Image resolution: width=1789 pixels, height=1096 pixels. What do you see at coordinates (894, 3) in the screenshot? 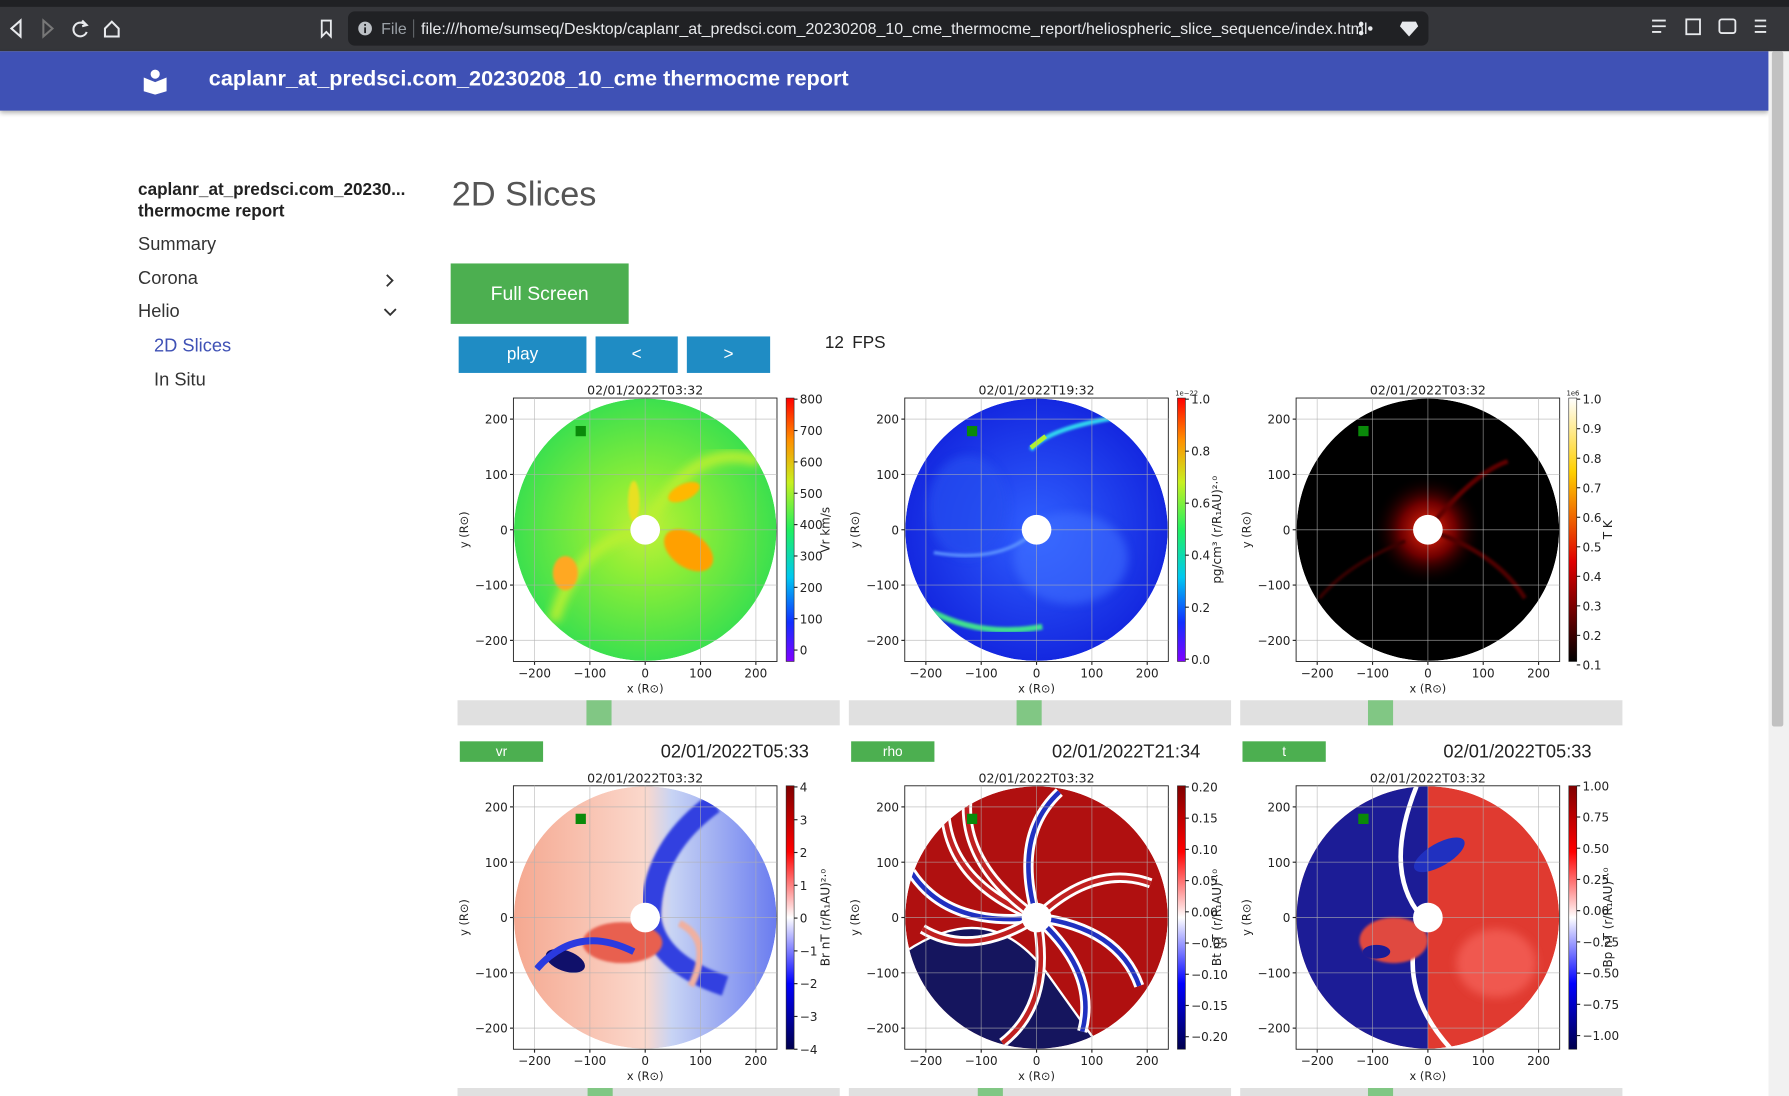
I see `tab-strip` at bounding box center [894, 3].